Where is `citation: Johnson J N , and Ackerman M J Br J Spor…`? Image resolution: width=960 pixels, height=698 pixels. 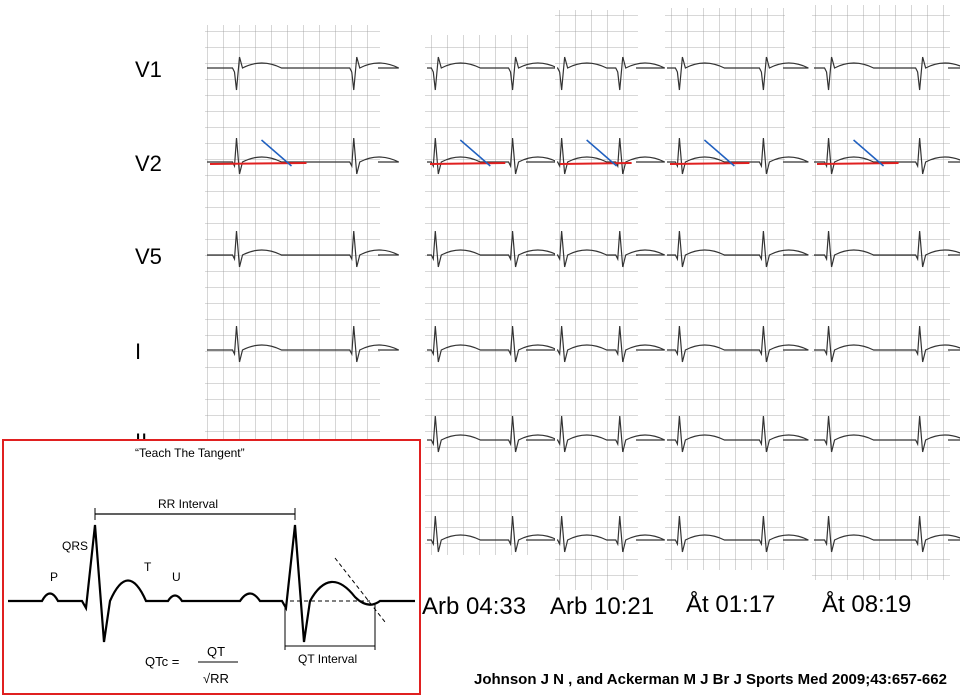
citation: Johnson J N , and Ackerman M J Br J Spor… is located at coordinates (710, 679).